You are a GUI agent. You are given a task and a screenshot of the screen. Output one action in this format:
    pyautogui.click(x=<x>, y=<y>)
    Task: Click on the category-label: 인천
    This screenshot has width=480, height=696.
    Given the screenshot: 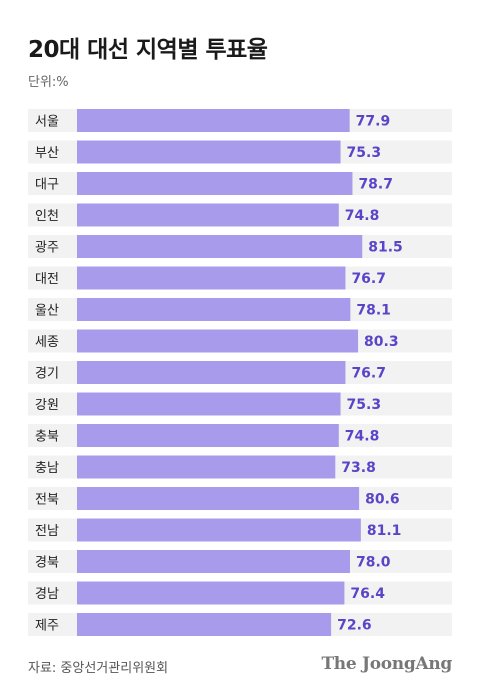 What is the action you would take?
    pyautogui.click(x=47, y=216)
    